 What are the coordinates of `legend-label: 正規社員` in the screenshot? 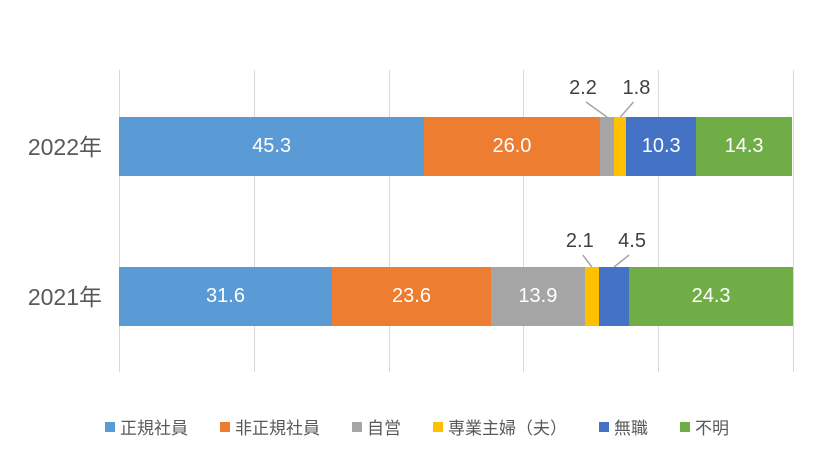 It's located at (154, 428).